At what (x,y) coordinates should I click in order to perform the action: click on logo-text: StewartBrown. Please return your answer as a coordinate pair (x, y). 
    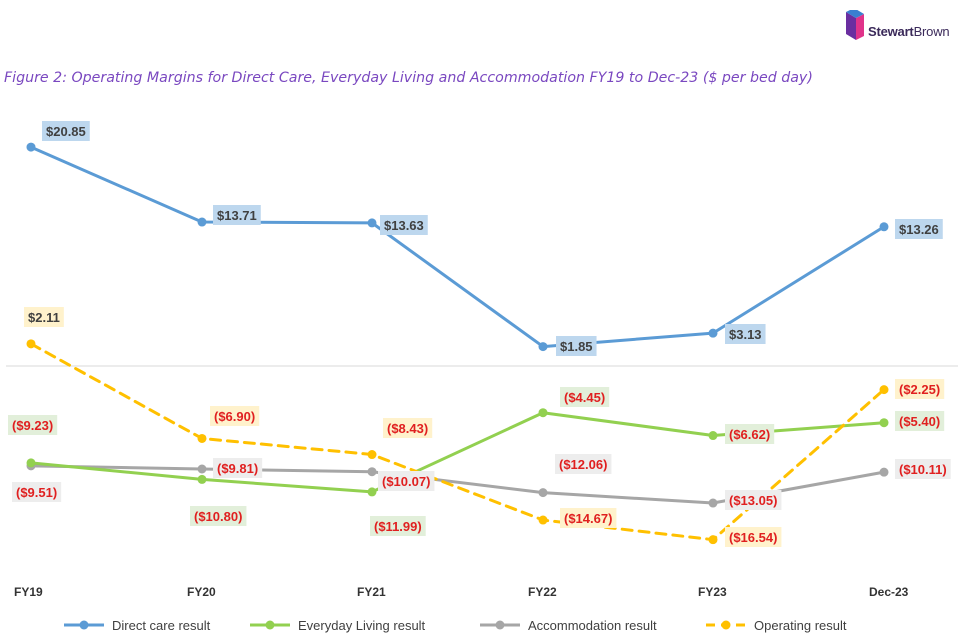
    Looking at the image, I should click on (909, 31).